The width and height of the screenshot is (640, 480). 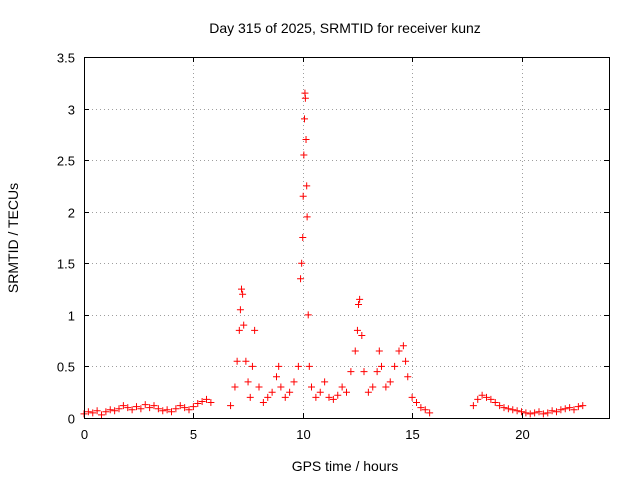 What do you see at coordinates (412, 434) in the screenshot?
I see `x-tick-label: 15` at bounding box center [412, 434].